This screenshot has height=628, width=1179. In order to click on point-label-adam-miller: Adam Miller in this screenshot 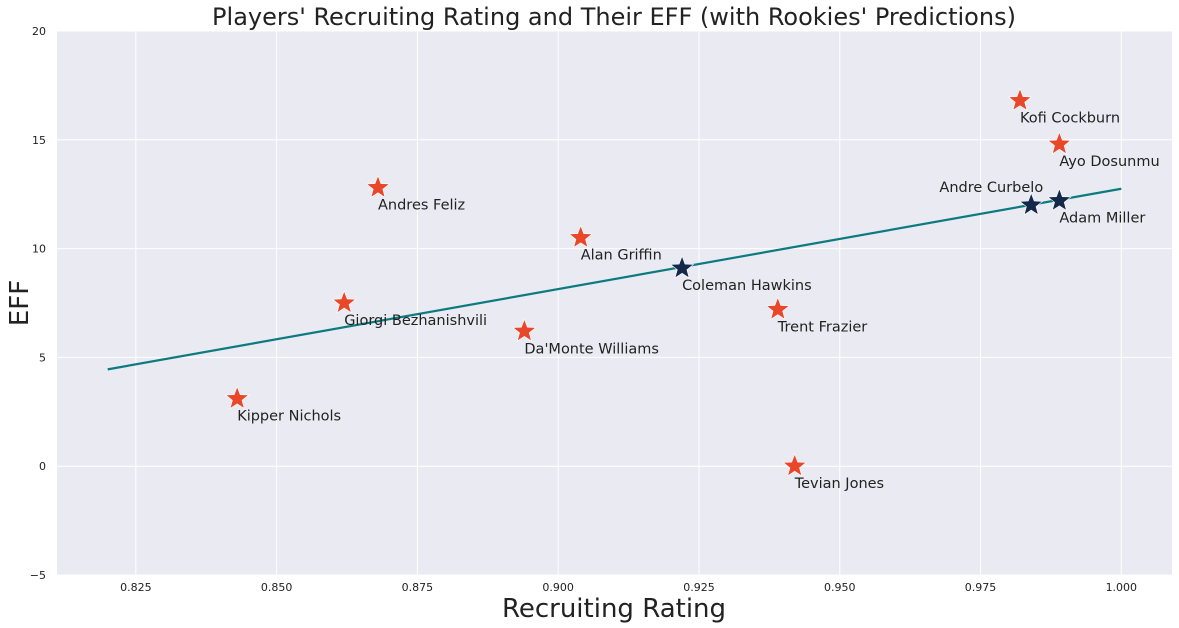, I will do `click(1102, 219)`.